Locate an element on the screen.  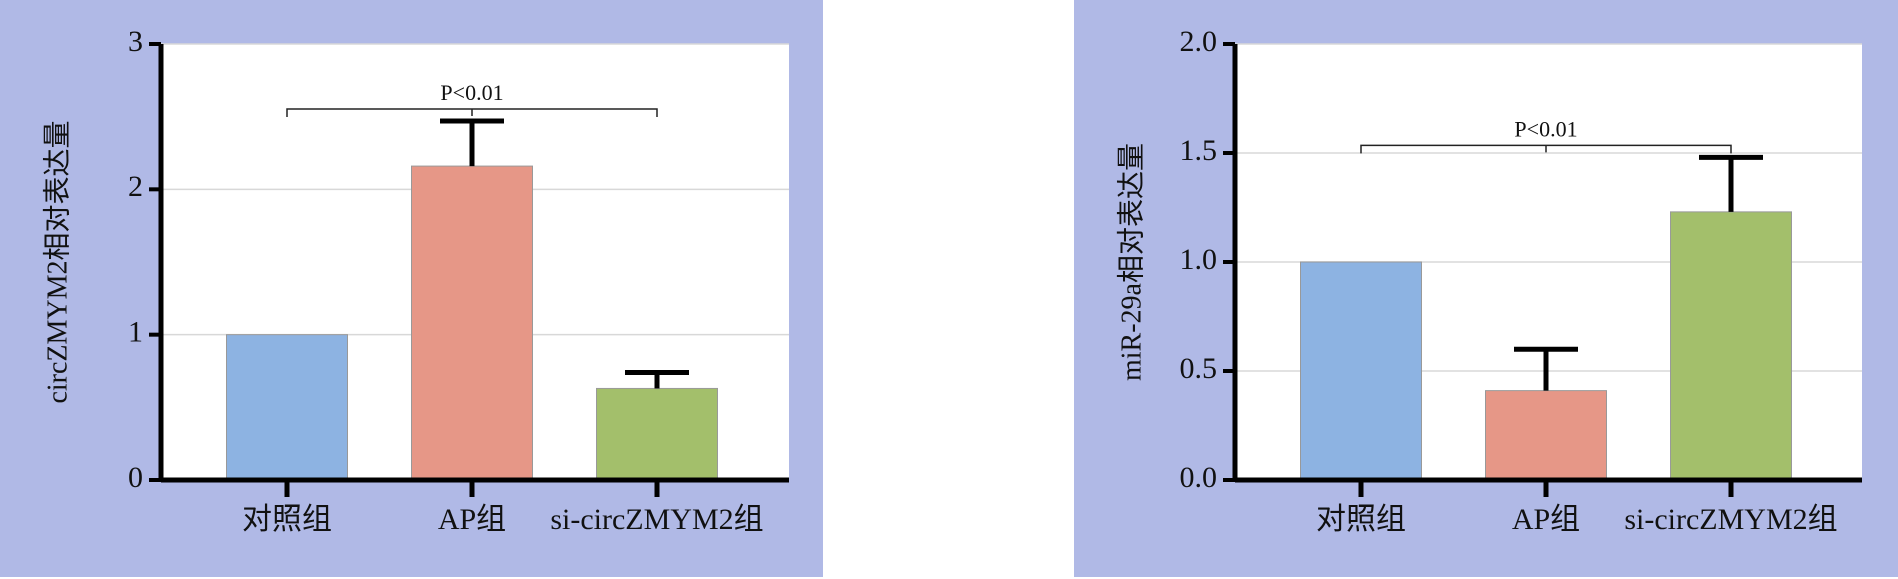
y-tick-label: 0.0 is located at coordinates (1199, 477).